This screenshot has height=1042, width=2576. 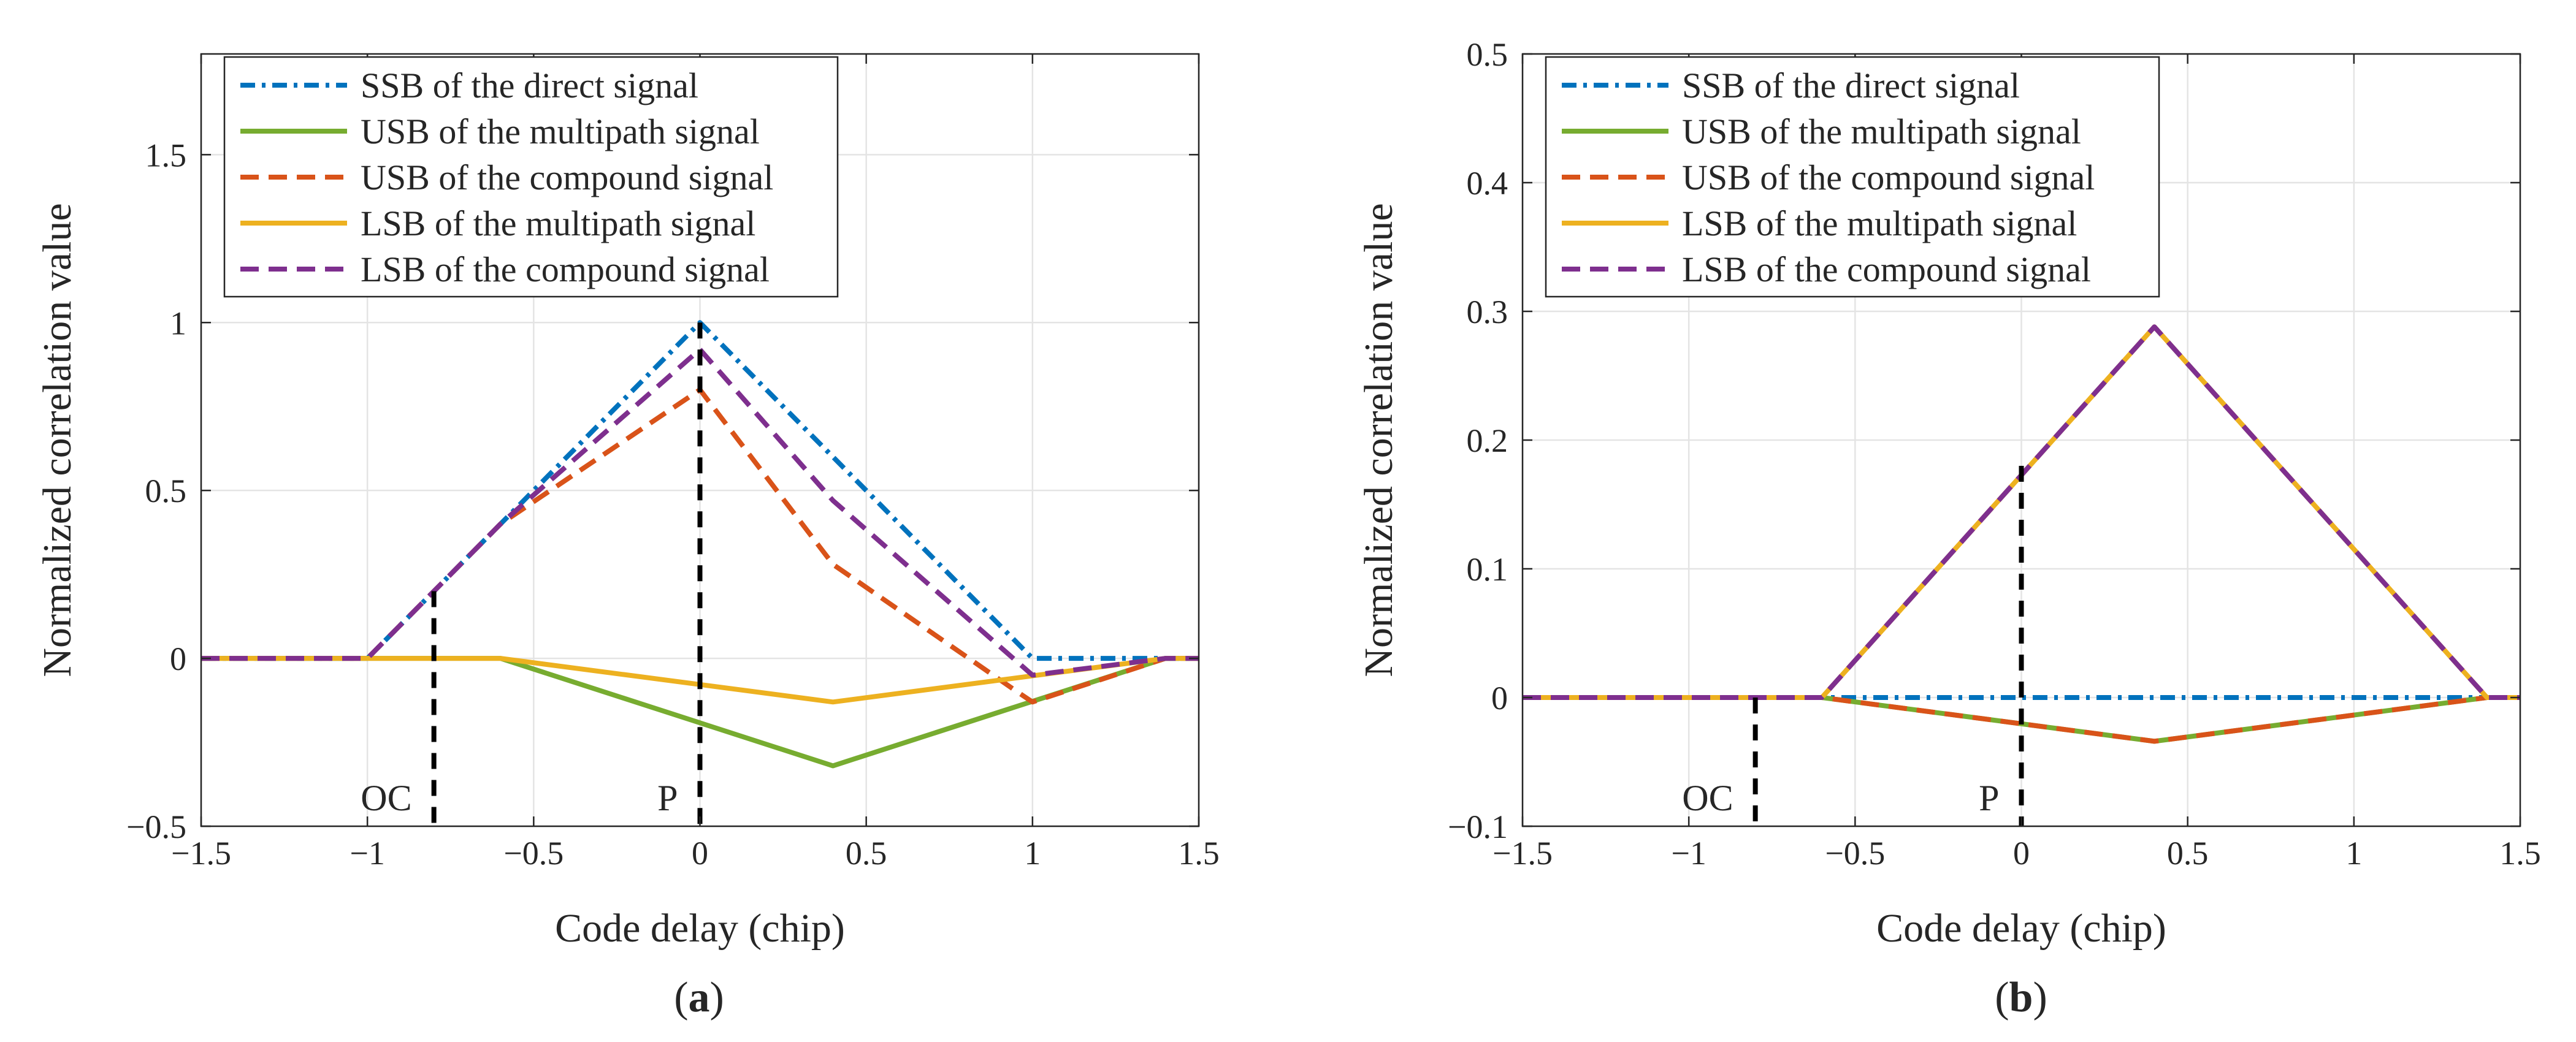 What do you see at coordinates (1487, 312) in the screenshot?
I see `y-tick-label: 0.3` at bounding box center [1487, 312].